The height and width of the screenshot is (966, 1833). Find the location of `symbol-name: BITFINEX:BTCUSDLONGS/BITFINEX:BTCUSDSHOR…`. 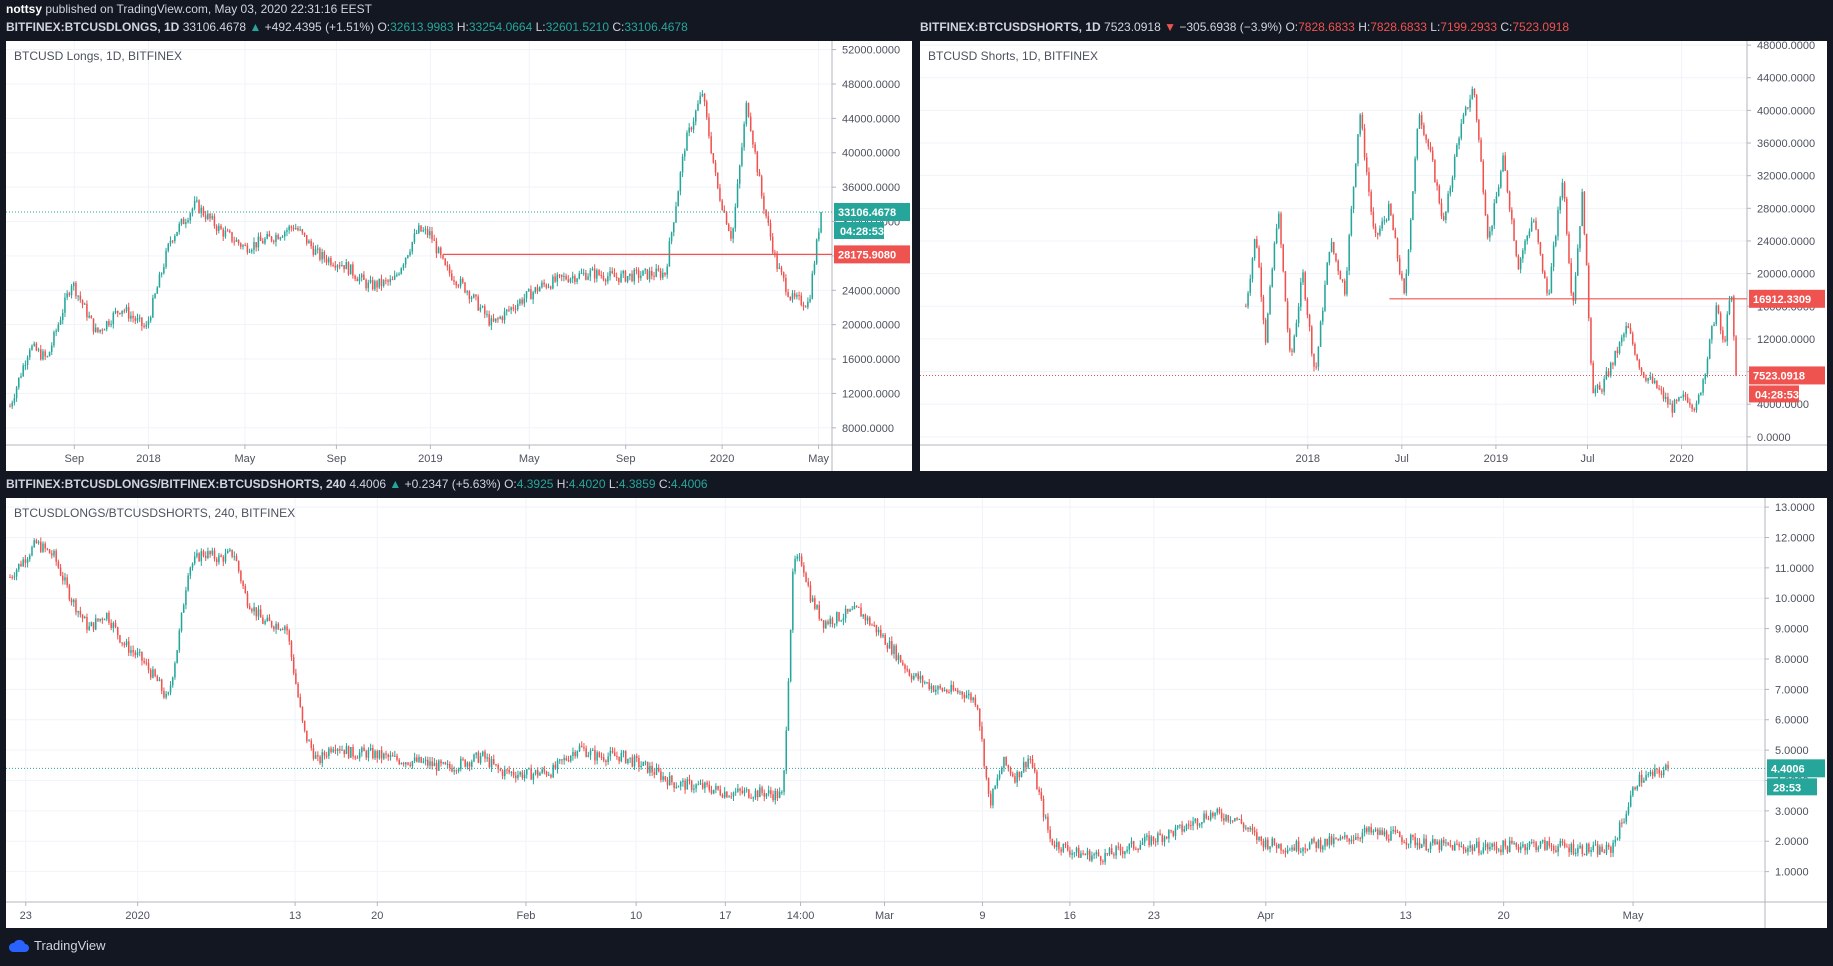

symbol-name: BITFINEX:BTCUSDLONGS/BITFINEX:BTCUSDSHOR… is located at coordinates (176, 484).